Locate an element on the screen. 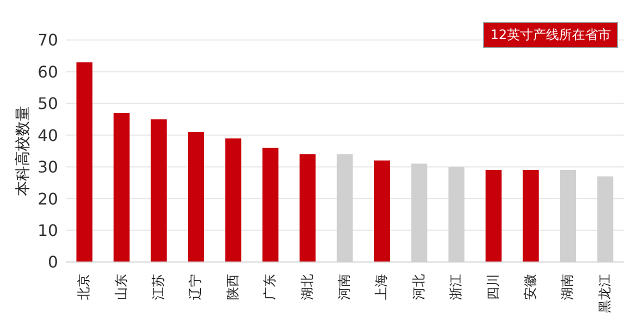 This screenshot has height=334, width=640. y-tick-label: 50 is located at coordinates (48, 104).